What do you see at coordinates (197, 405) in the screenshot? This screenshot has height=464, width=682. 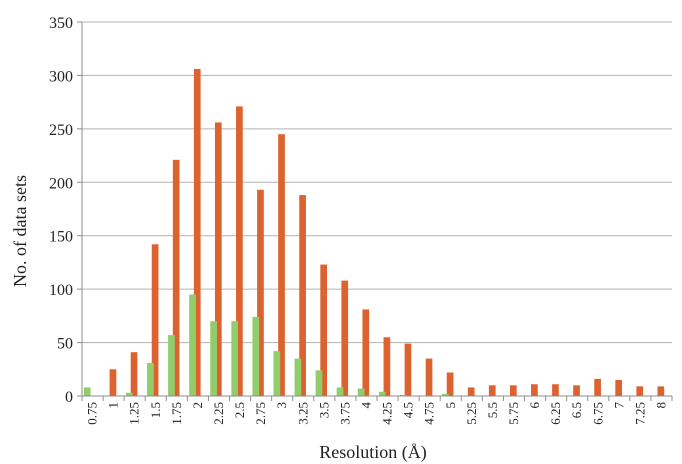 I see `x-tick-label: 2` at bounding box center [197, 405].